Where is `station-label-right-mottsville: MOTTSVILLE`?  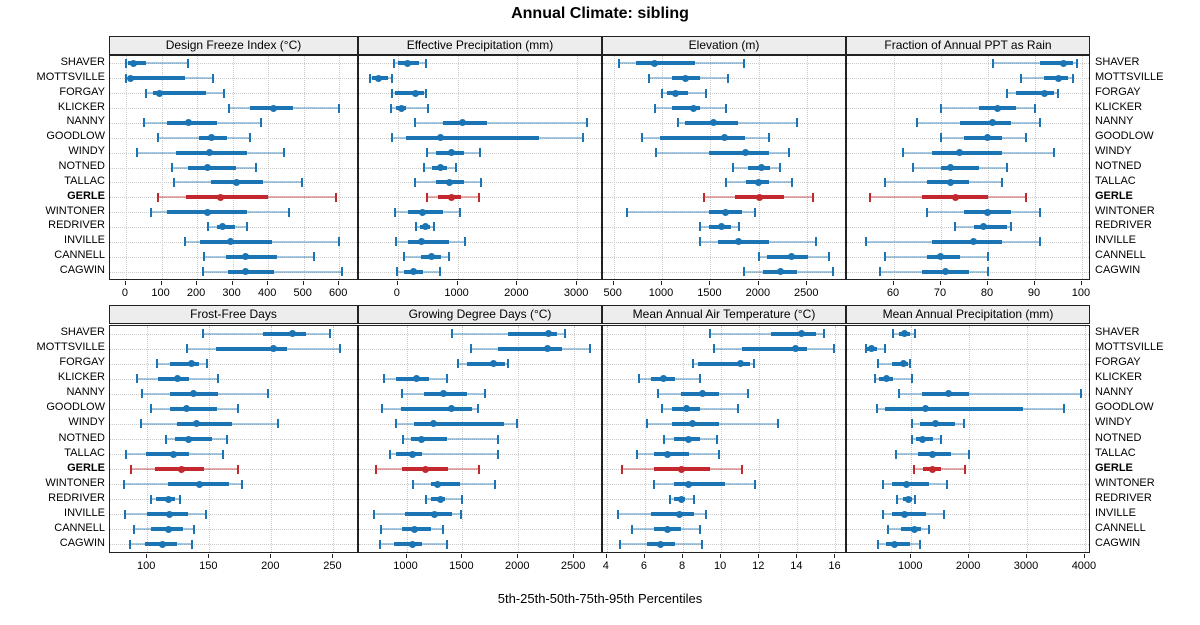 station-label-right-mottsville: MOTTSVILLE is located at coordinates (1129, 347).